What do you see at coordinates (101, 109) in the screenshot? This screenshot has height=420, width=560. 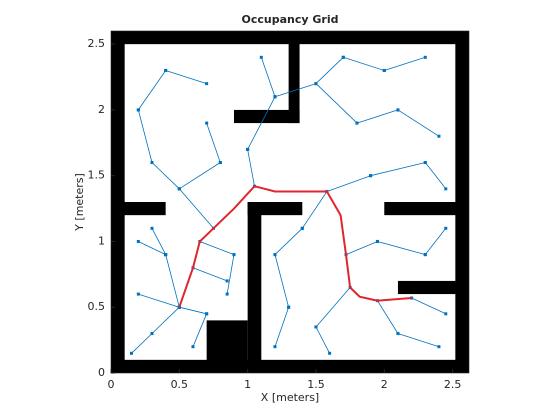 I see `y-tick-label: 2` at bounding box center [101, 109].